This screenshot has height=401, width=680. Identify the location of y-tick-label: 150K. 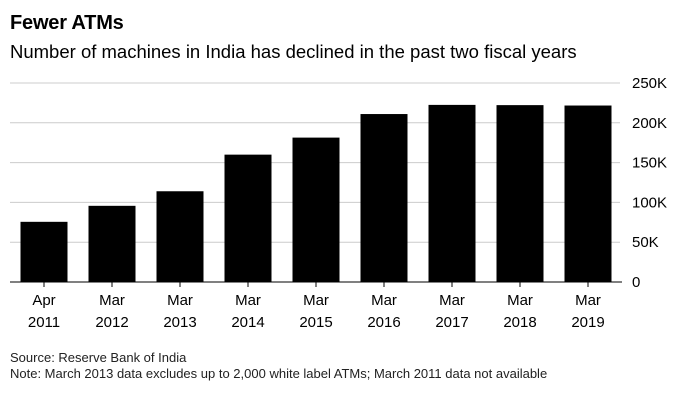
(649, 163).